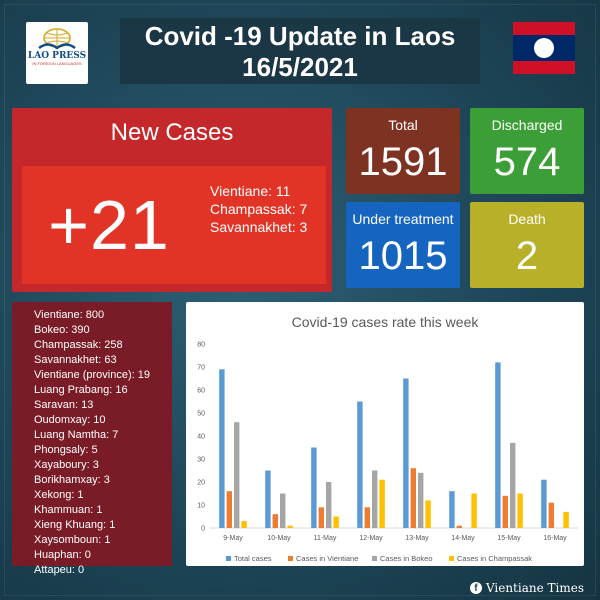 This screenshot has height=600, width=600. What do you see at coordinates (59, 495) in the screenshot?
I see `province-total-item: Xekong: 1` at bounding box center [59, 495].